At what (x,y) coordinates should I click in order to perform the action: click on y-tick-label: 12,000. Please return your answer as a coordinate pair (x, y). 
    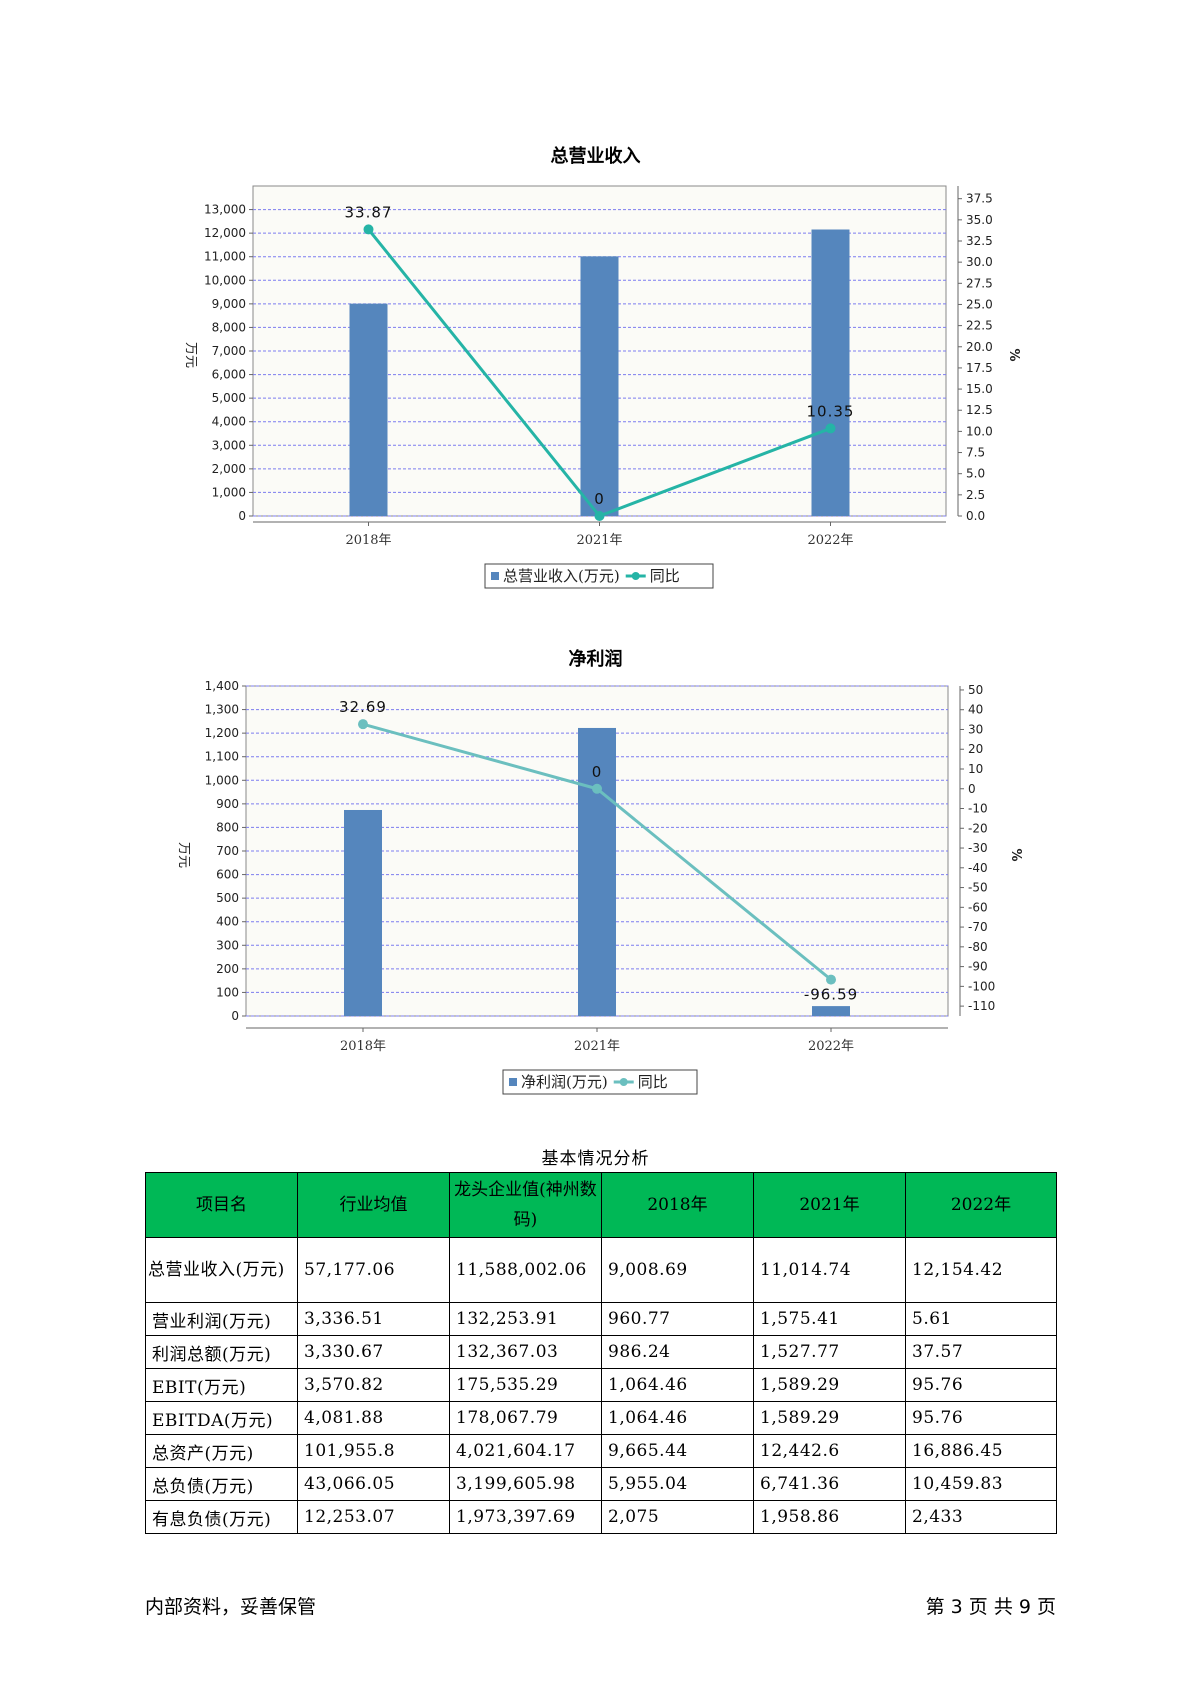
    Looking at the image, I should click on (225, 233).